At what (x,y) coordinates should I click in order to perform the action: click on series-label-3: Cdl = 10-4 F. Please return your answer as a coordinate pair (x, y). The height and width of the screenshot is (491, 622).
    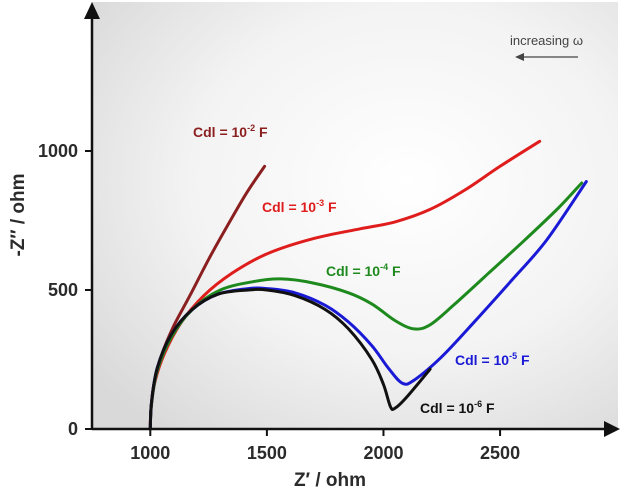
    Looking at the image, I should click on (363, 270).